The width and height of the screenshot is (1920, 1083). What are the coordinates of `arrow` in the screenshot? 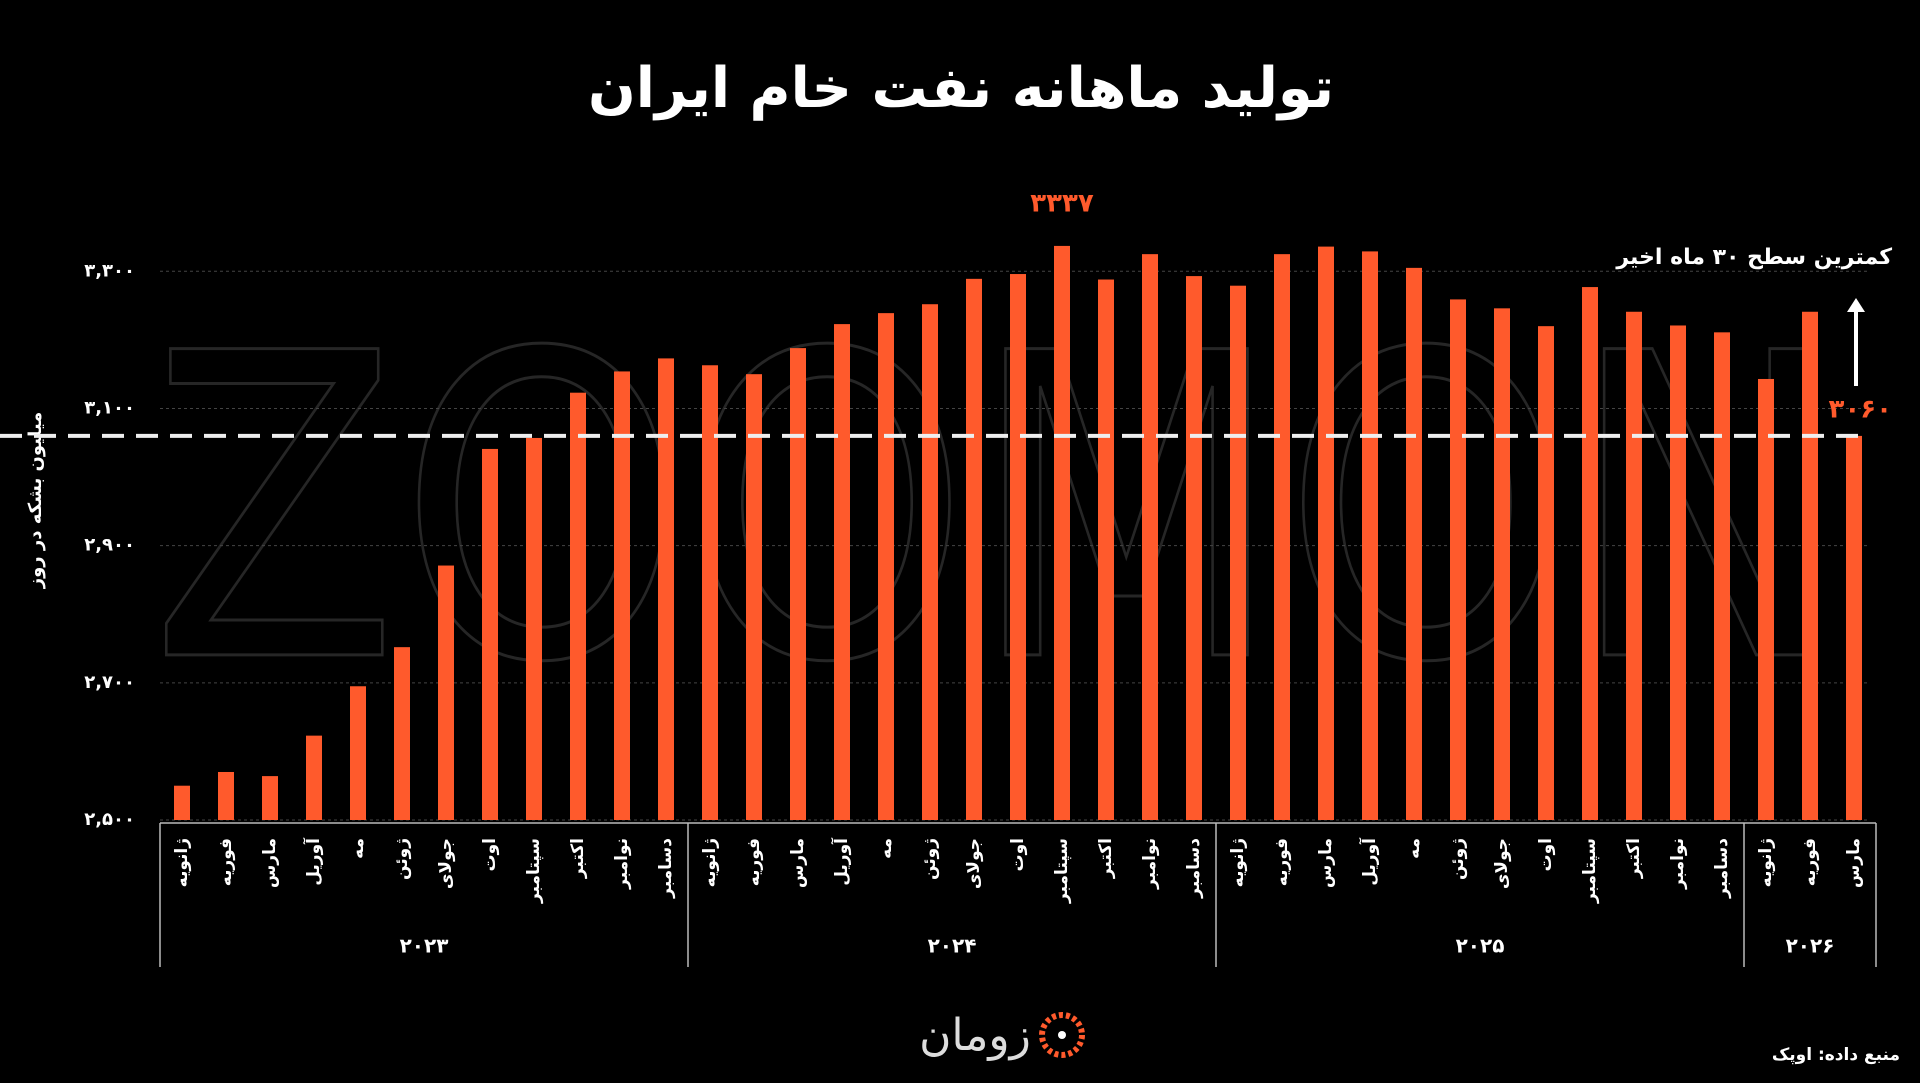 It's located at (1856, 342).